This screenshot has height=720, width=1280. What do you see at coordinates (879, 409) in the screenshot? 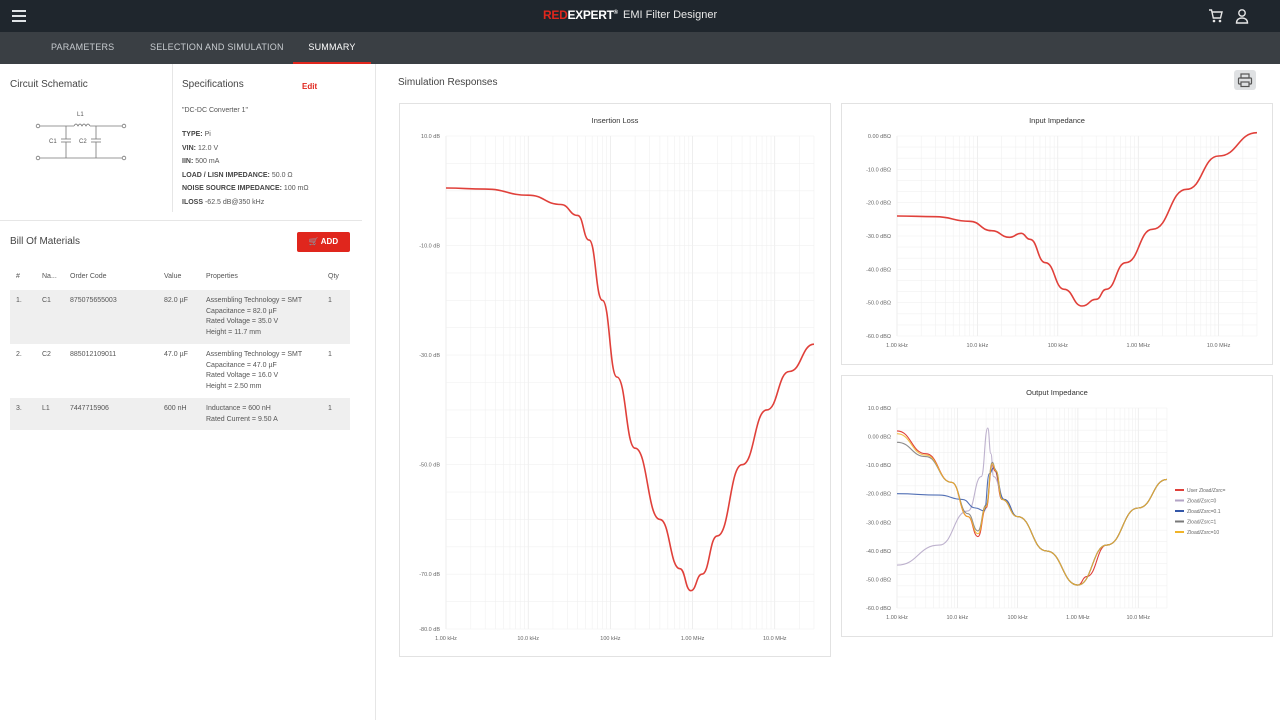
I see `y-tick-label: 10.0 dBΩ` at bounding box center [879, 409].